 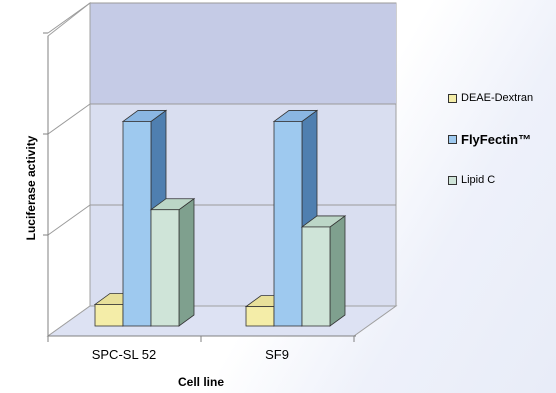 I want to click on x-tick-label: SPC-SL 52, so click(x=124, y=354).